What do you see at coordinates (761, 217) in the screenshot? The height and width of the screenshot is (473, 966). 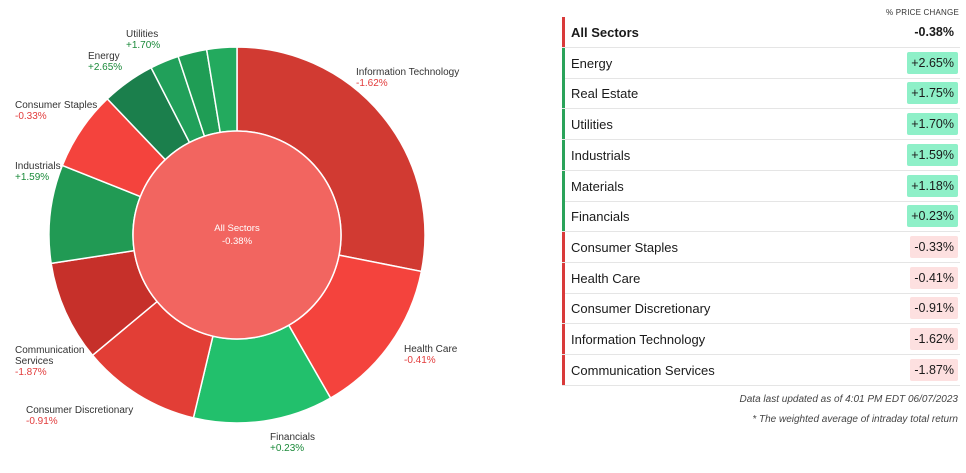 I see `table-row: Financials +0.23%` at bounding box center [761, 217].